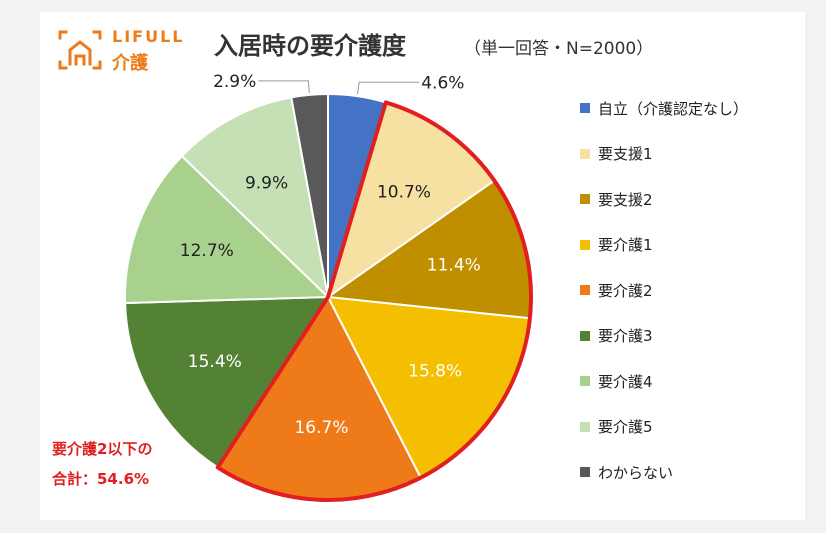 This screenshot has height=533, width=826. I want to click on legend-item-2: 要支援1, so click(616, 154).